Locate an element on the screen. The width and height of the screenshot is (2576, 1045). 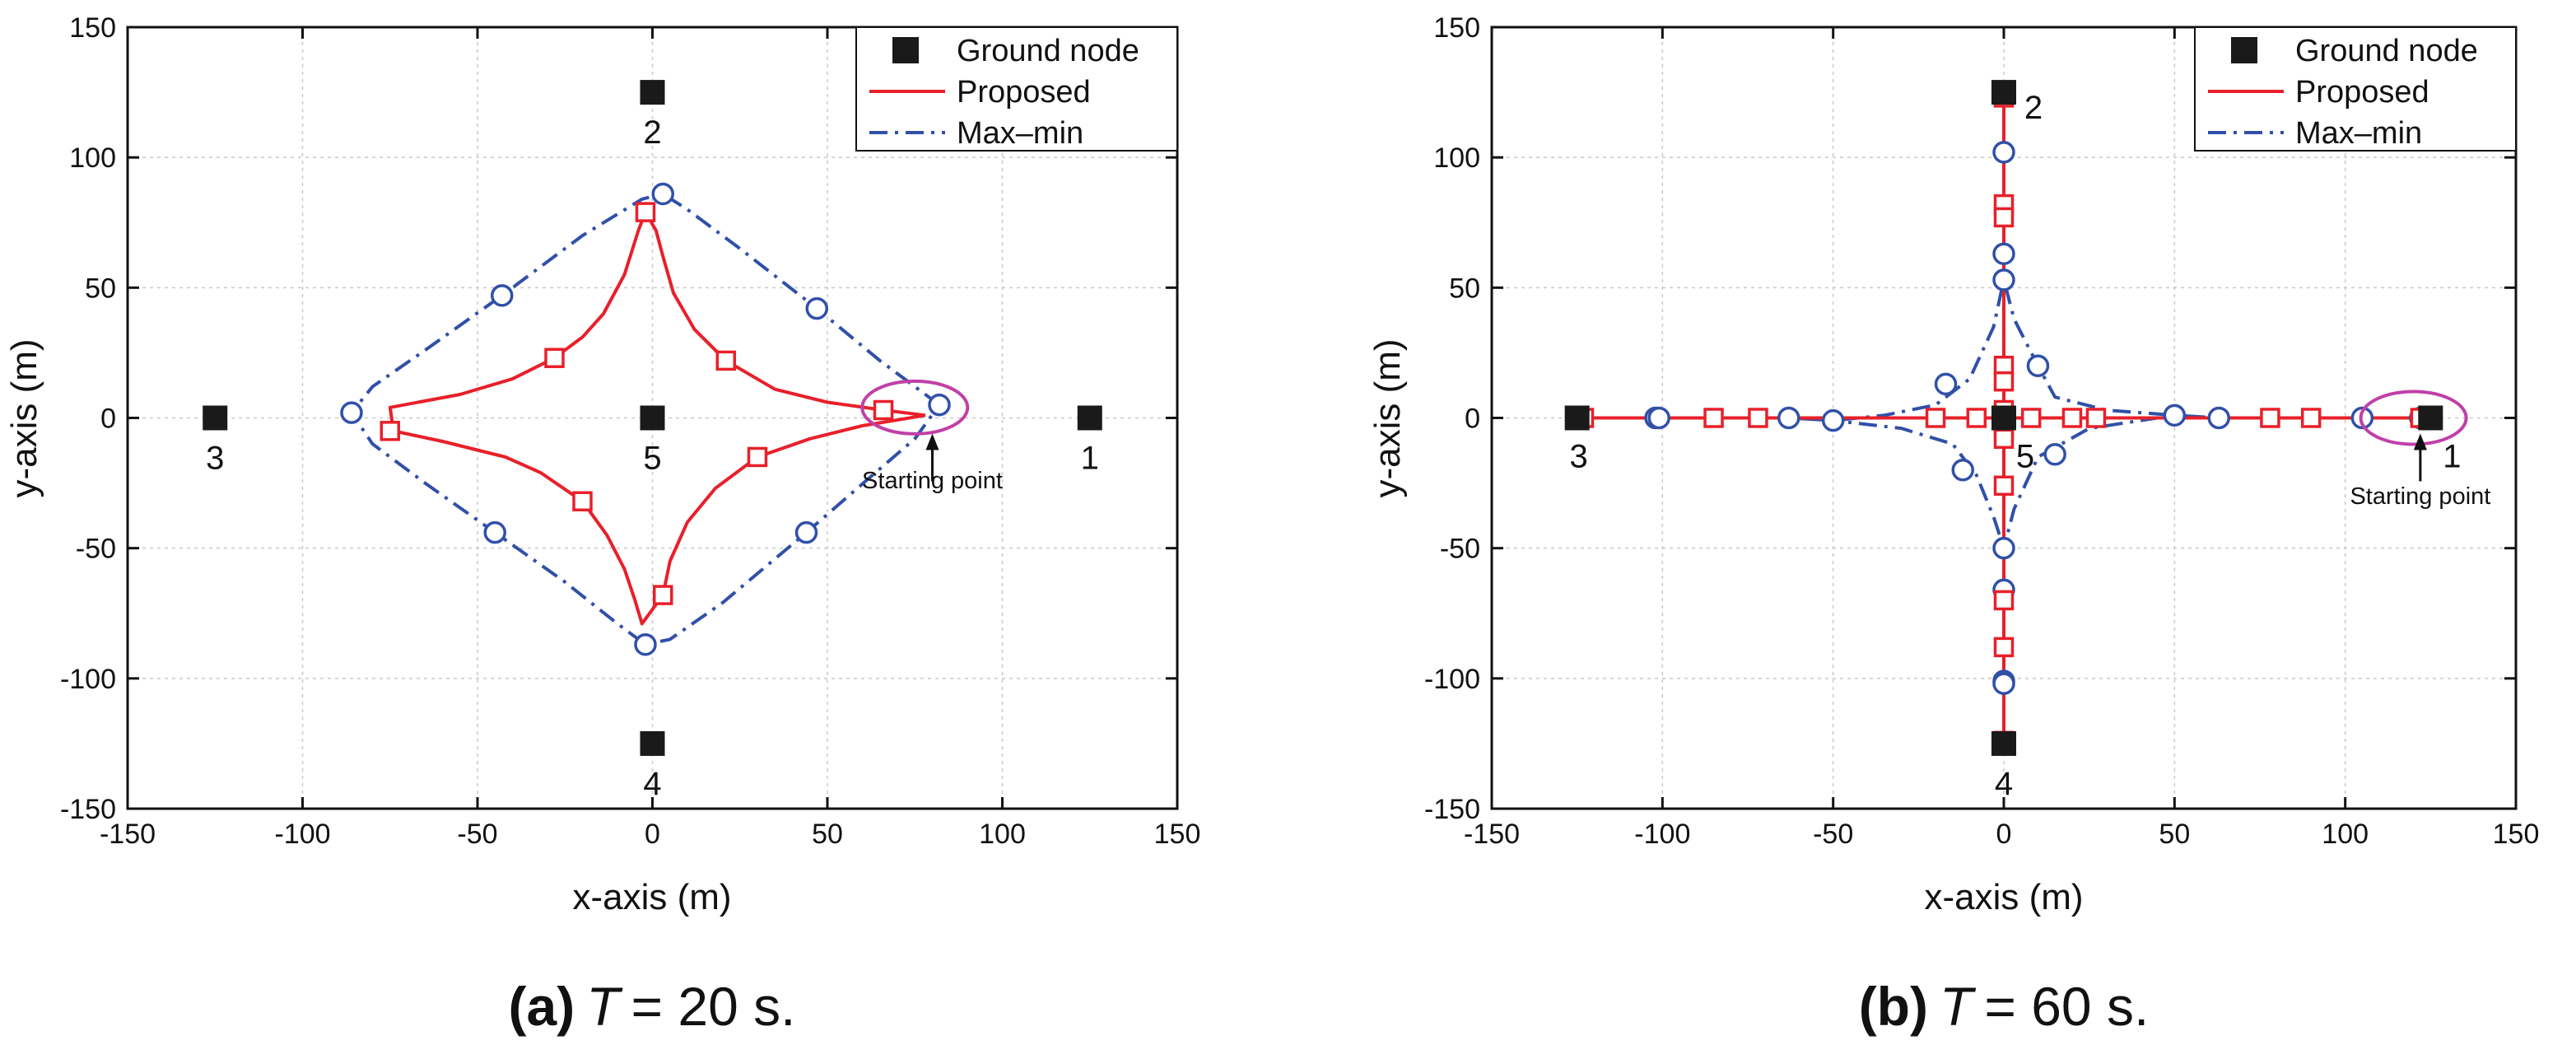
legend: Ground node Proposed Max–min is located at coordinates (2355, 89).